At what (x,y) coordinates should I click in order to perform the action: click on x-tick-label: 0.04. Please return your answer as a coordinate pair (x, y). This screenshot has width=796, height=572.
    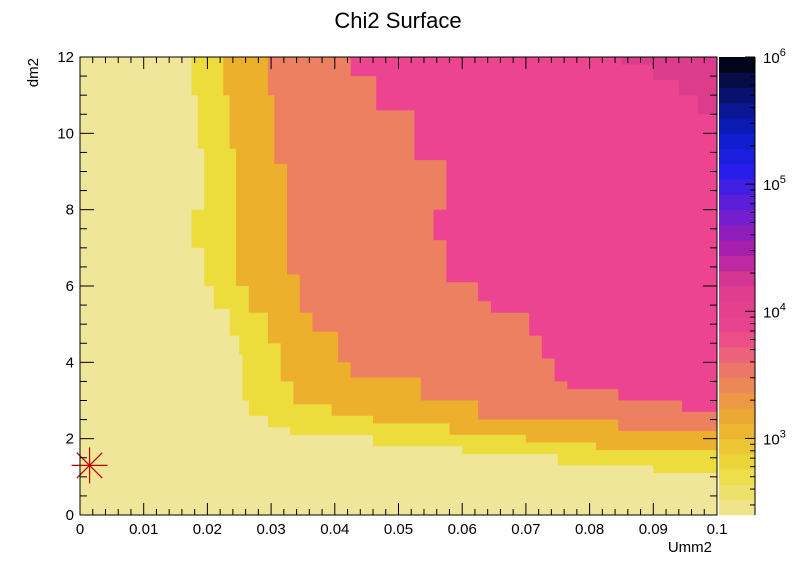
    Looking at the image, I should click on (334, 529).